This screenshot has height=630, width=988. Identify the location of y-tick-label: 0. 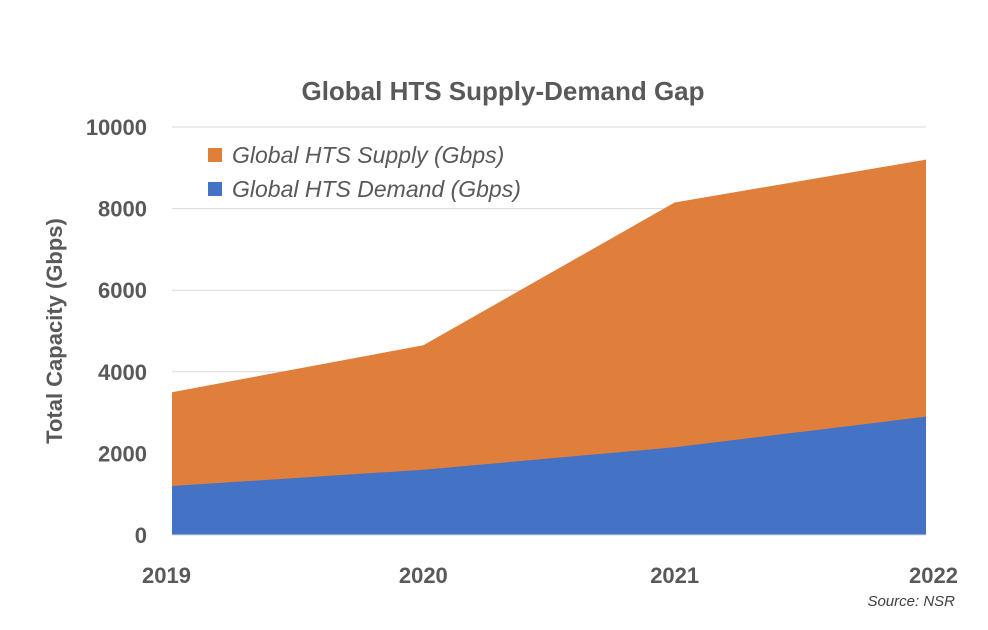
(141, 535).